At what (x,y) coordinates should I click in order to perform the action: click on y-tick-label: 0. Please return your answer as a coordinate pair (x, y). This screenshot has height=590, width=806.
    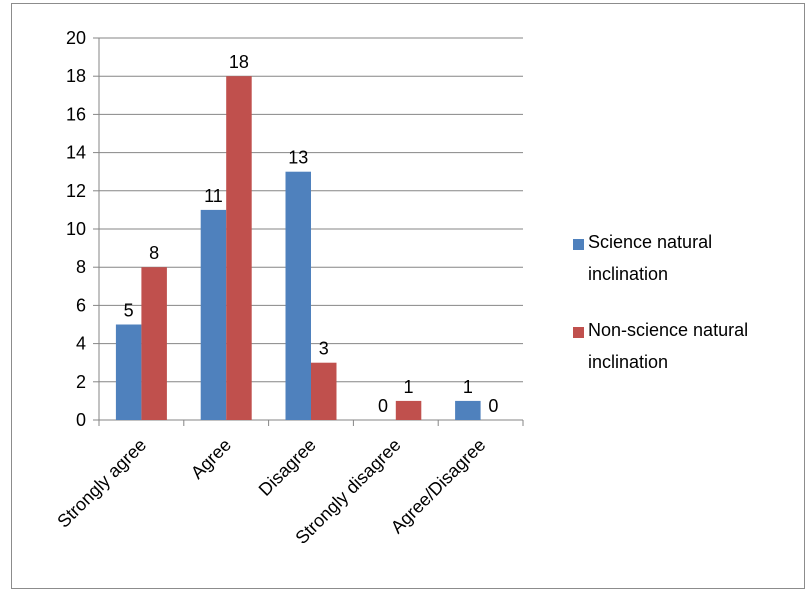
    Looking at the image, I should click on (81, 420).